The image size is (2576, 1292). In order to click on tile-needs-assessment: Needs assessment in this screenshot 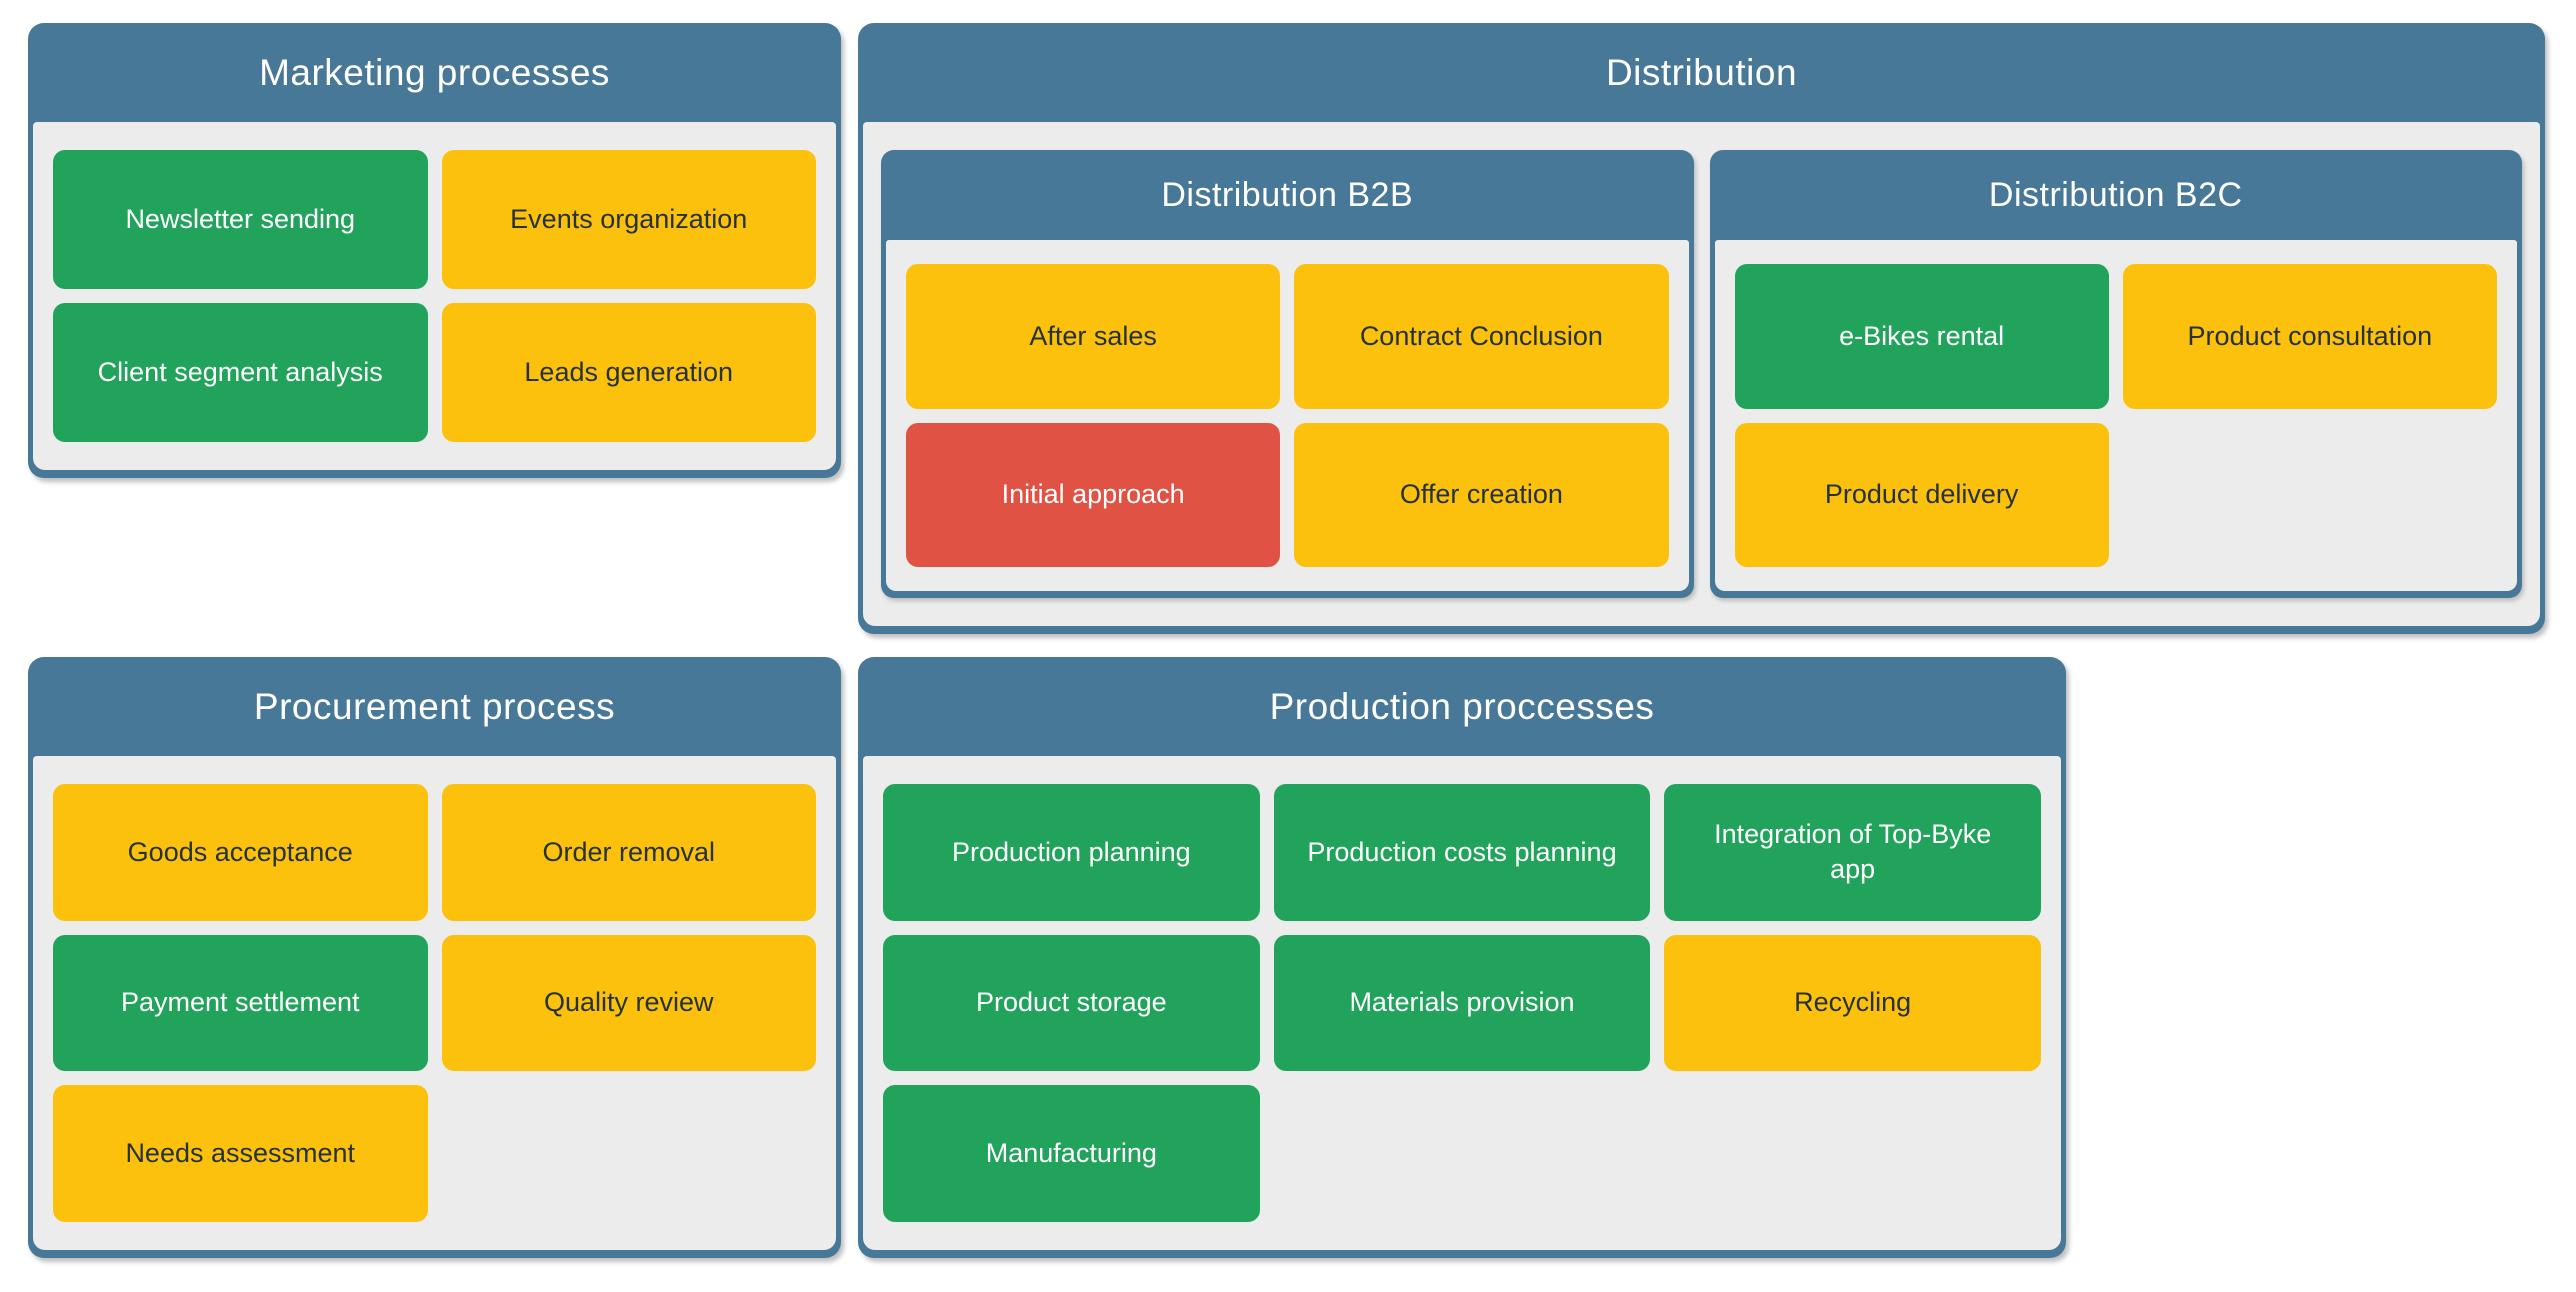, I will do `click(240, 1153)`.